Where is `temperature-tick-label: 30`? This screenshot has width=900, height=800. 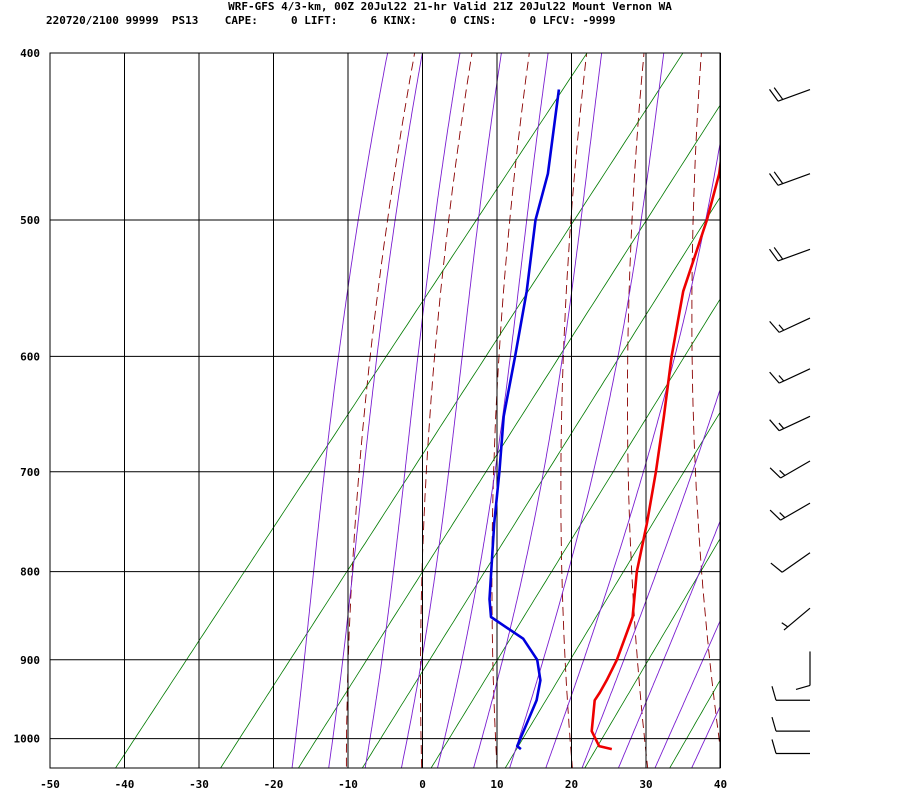 temperature-tick-label: 30 is located at coordinates (645, 784).